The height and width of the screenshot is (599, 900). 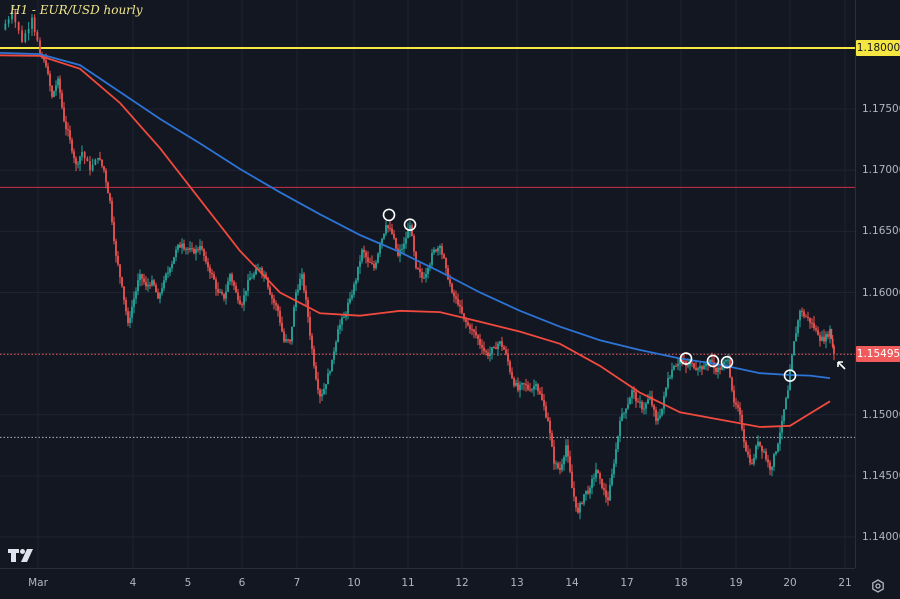 What do you see at coordinates (878, 587) in the screenshot?
I see `settings-gear-icon` at bounding box center [878, 587].